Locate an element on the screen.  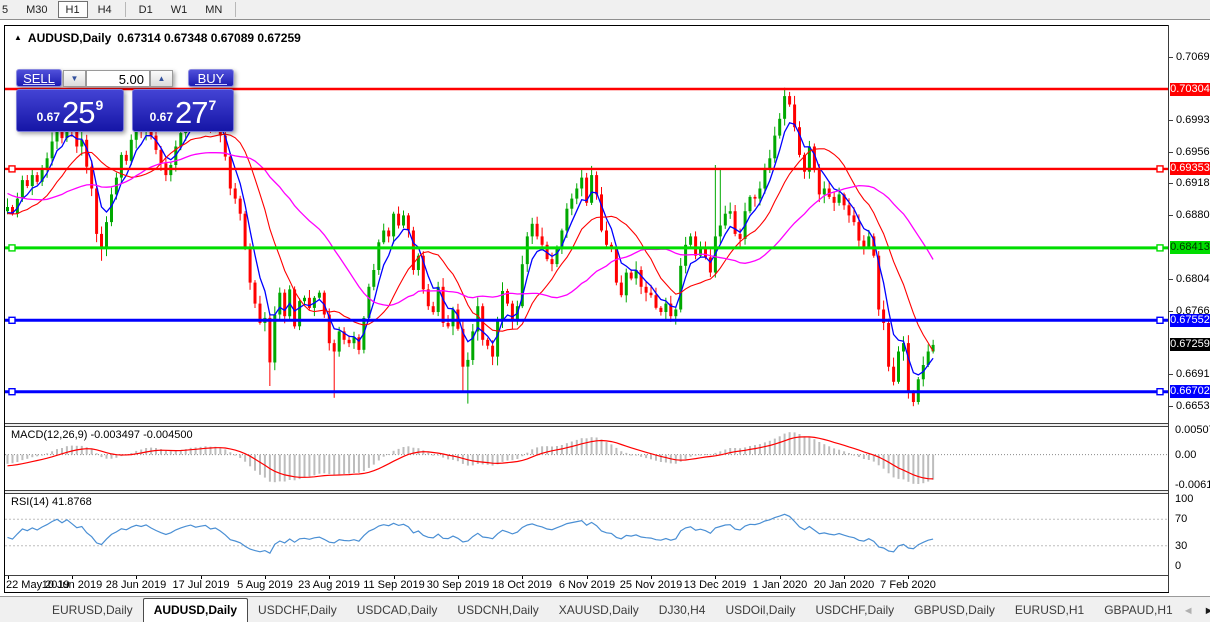
chart-tab-eurusd-h1: EURUSD,H1 is located at coordinates (1049, 610).